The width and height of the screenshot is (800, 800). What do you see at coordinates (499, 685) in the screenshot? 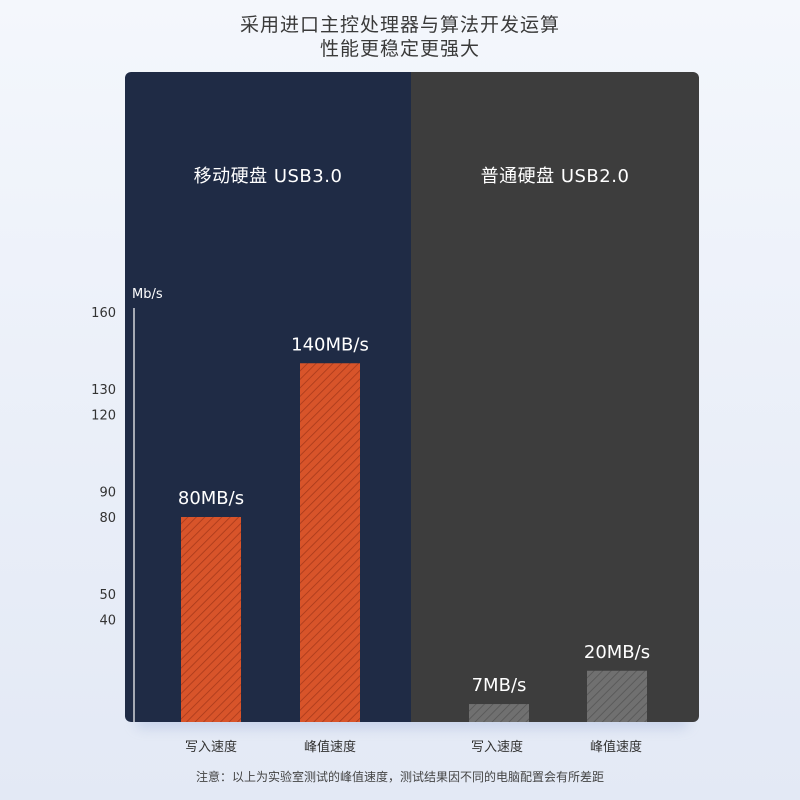
I see `bar-value-label: 7MB/s` at bounding box center [499, 685].